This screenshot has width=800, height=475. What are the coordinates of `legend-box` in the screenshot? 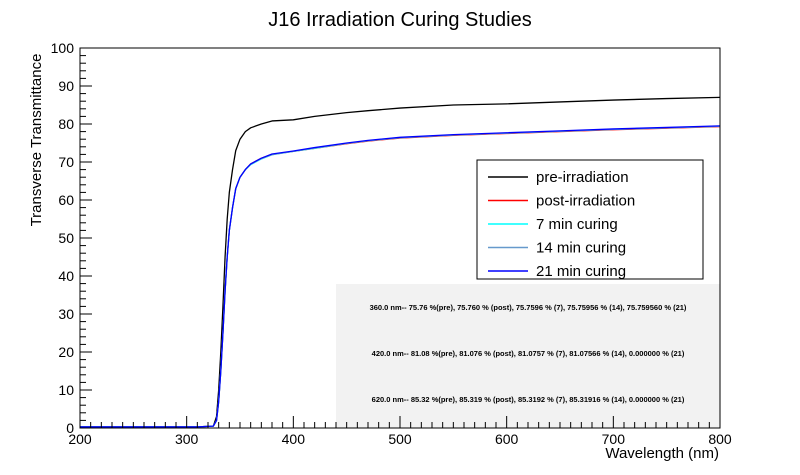 It's located at (590, 219).